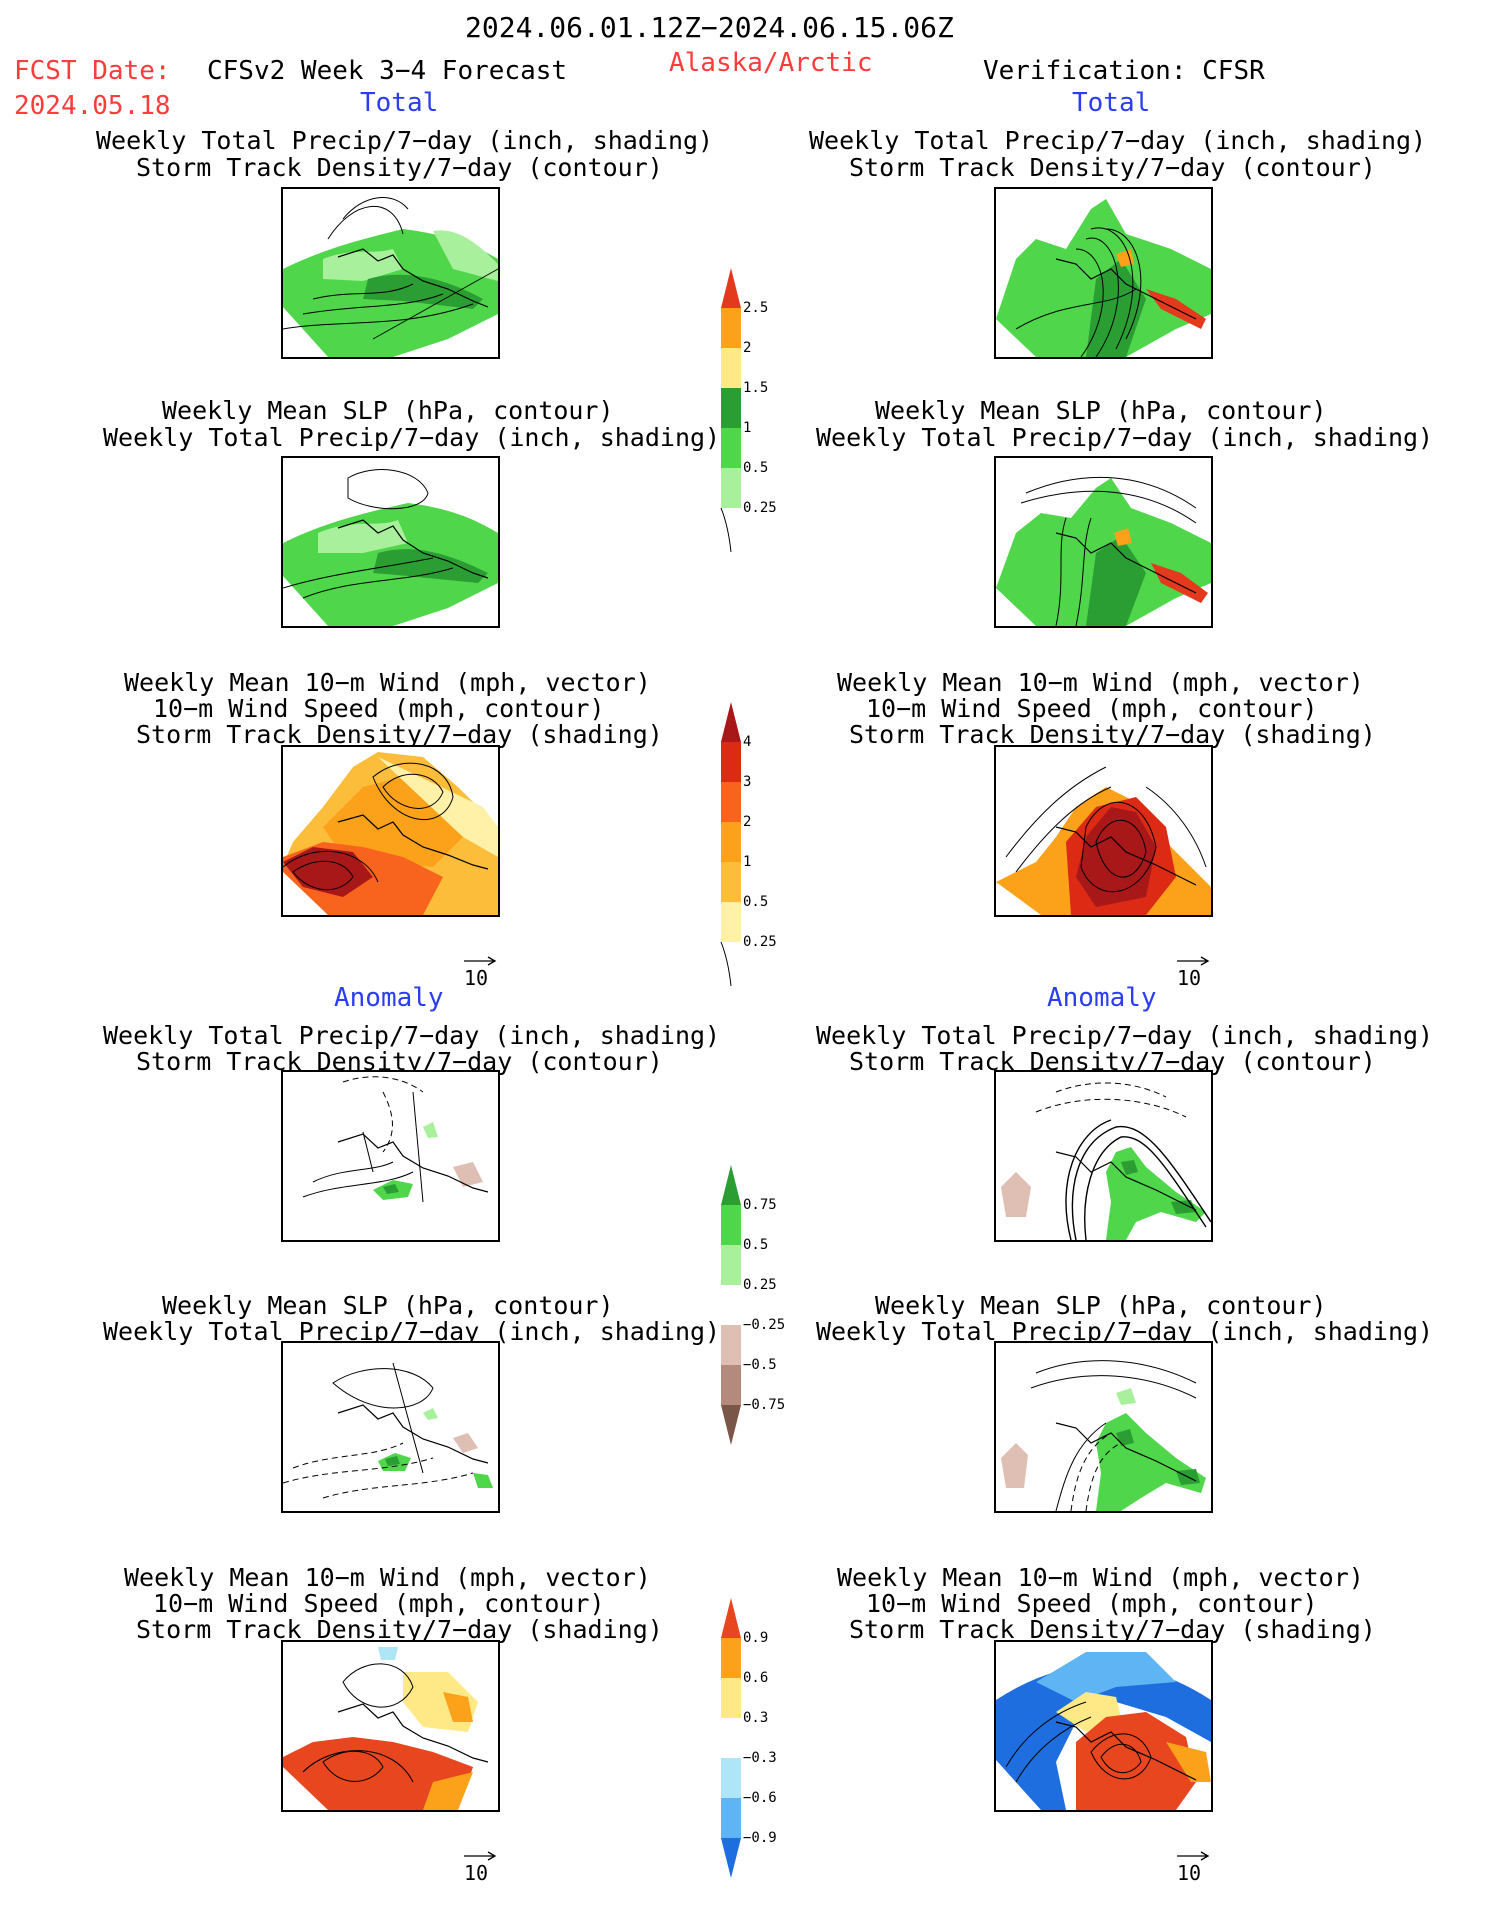 This screenshot has width=1487, height=1925. I want to click on section-anomaly-left: Anomaly, so click(389, 998).